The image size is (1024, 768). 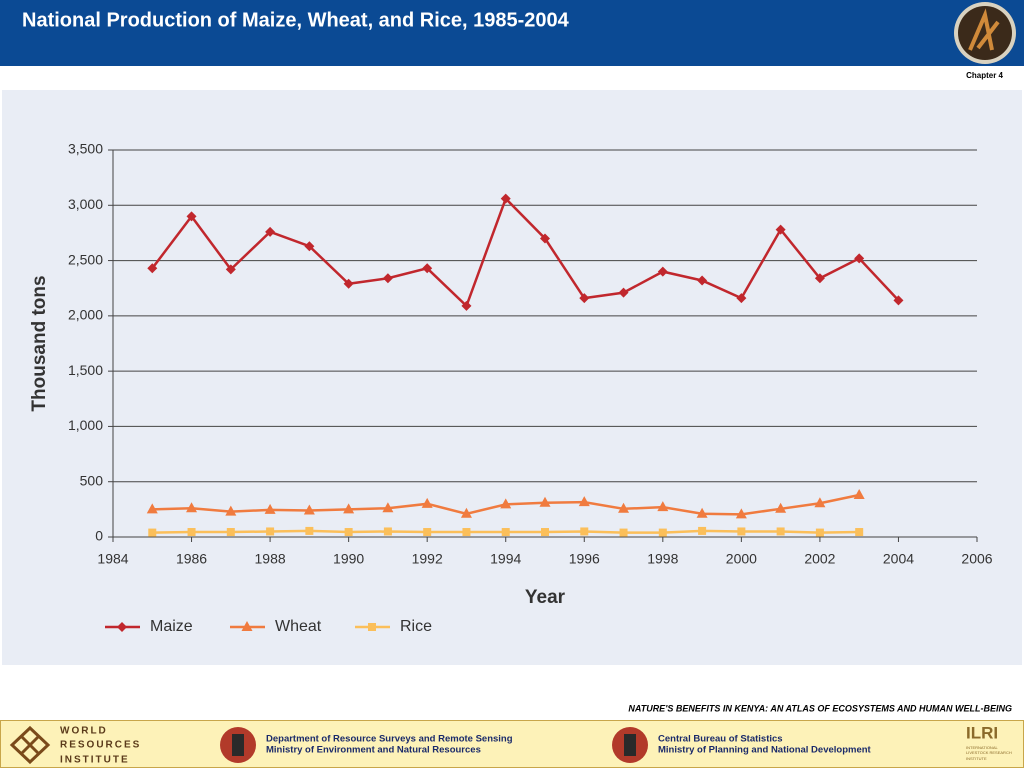 I want to click on x-tick-label: 1992, so click(x=427, y=559).